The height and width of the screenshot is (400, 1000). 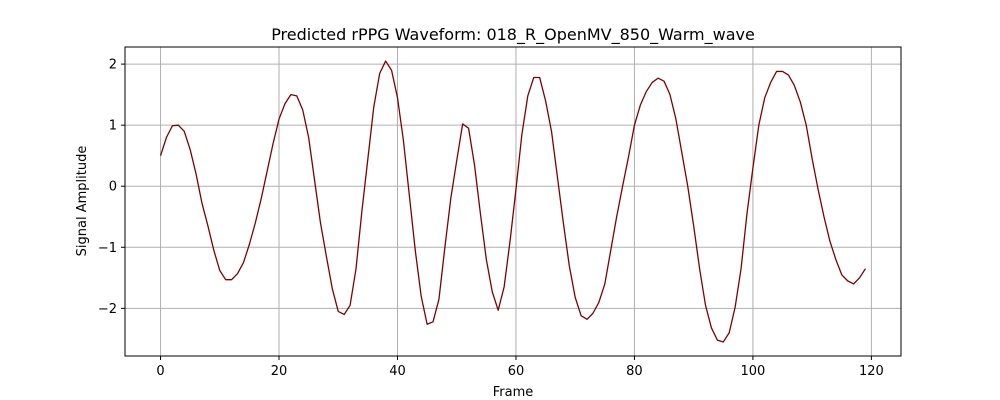 What do you see at coordinates (397, 371) in the screenshot?
I see `x-tick-label: 40` at bounding box center [397, 371].